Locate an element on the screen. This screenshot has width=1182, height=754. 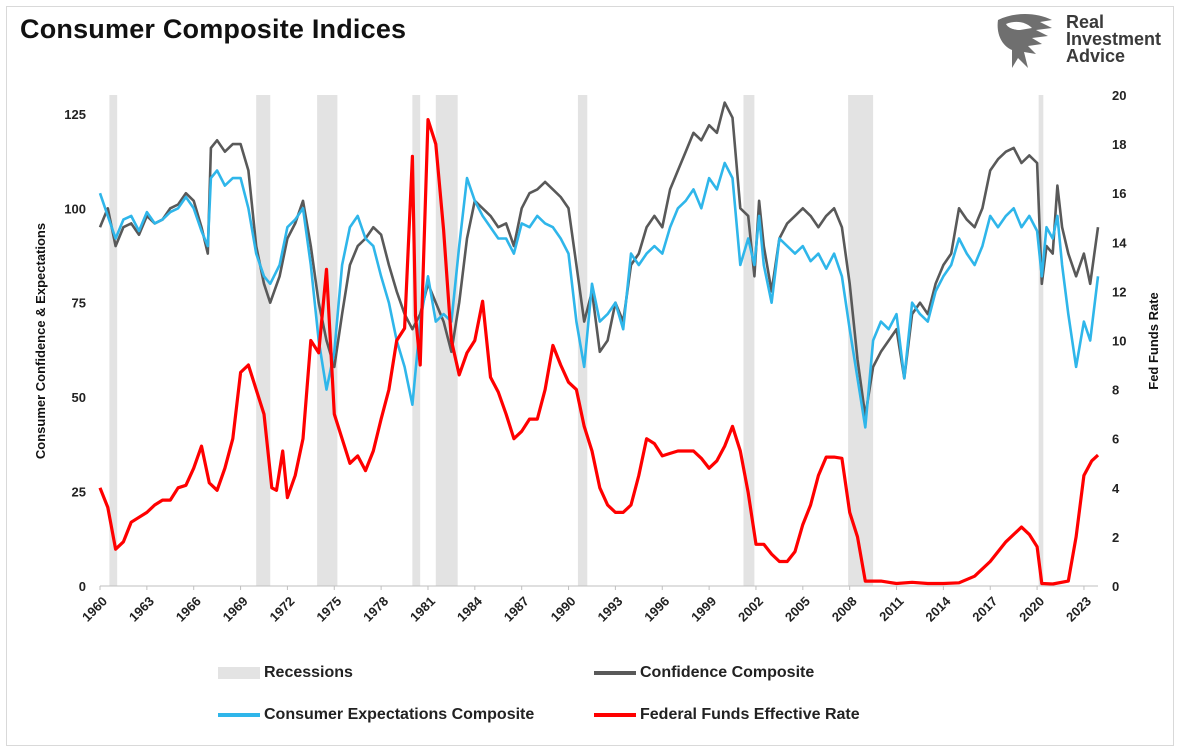
brand-logo: Real Investment Advice is located at coordinates (1082, 42).